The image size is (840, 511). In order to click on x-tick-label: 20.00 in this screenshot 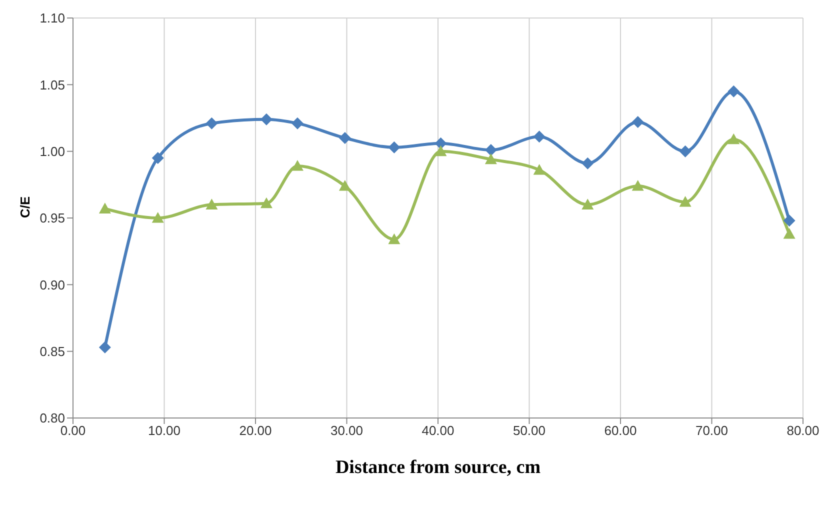, I will do `click(255, 430)`.